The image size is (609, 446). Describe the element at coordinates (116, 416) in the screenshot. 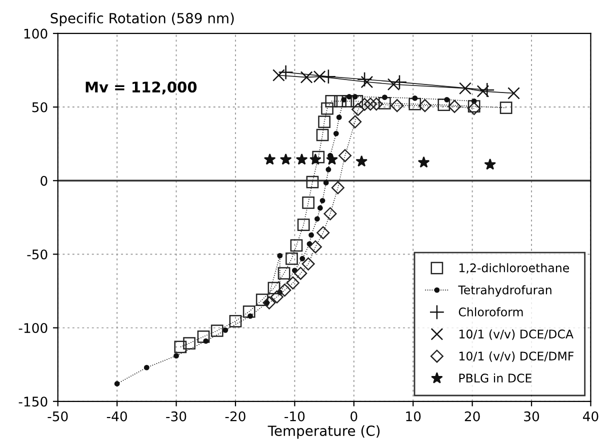

I see `x-tick-label: -40` at that location.